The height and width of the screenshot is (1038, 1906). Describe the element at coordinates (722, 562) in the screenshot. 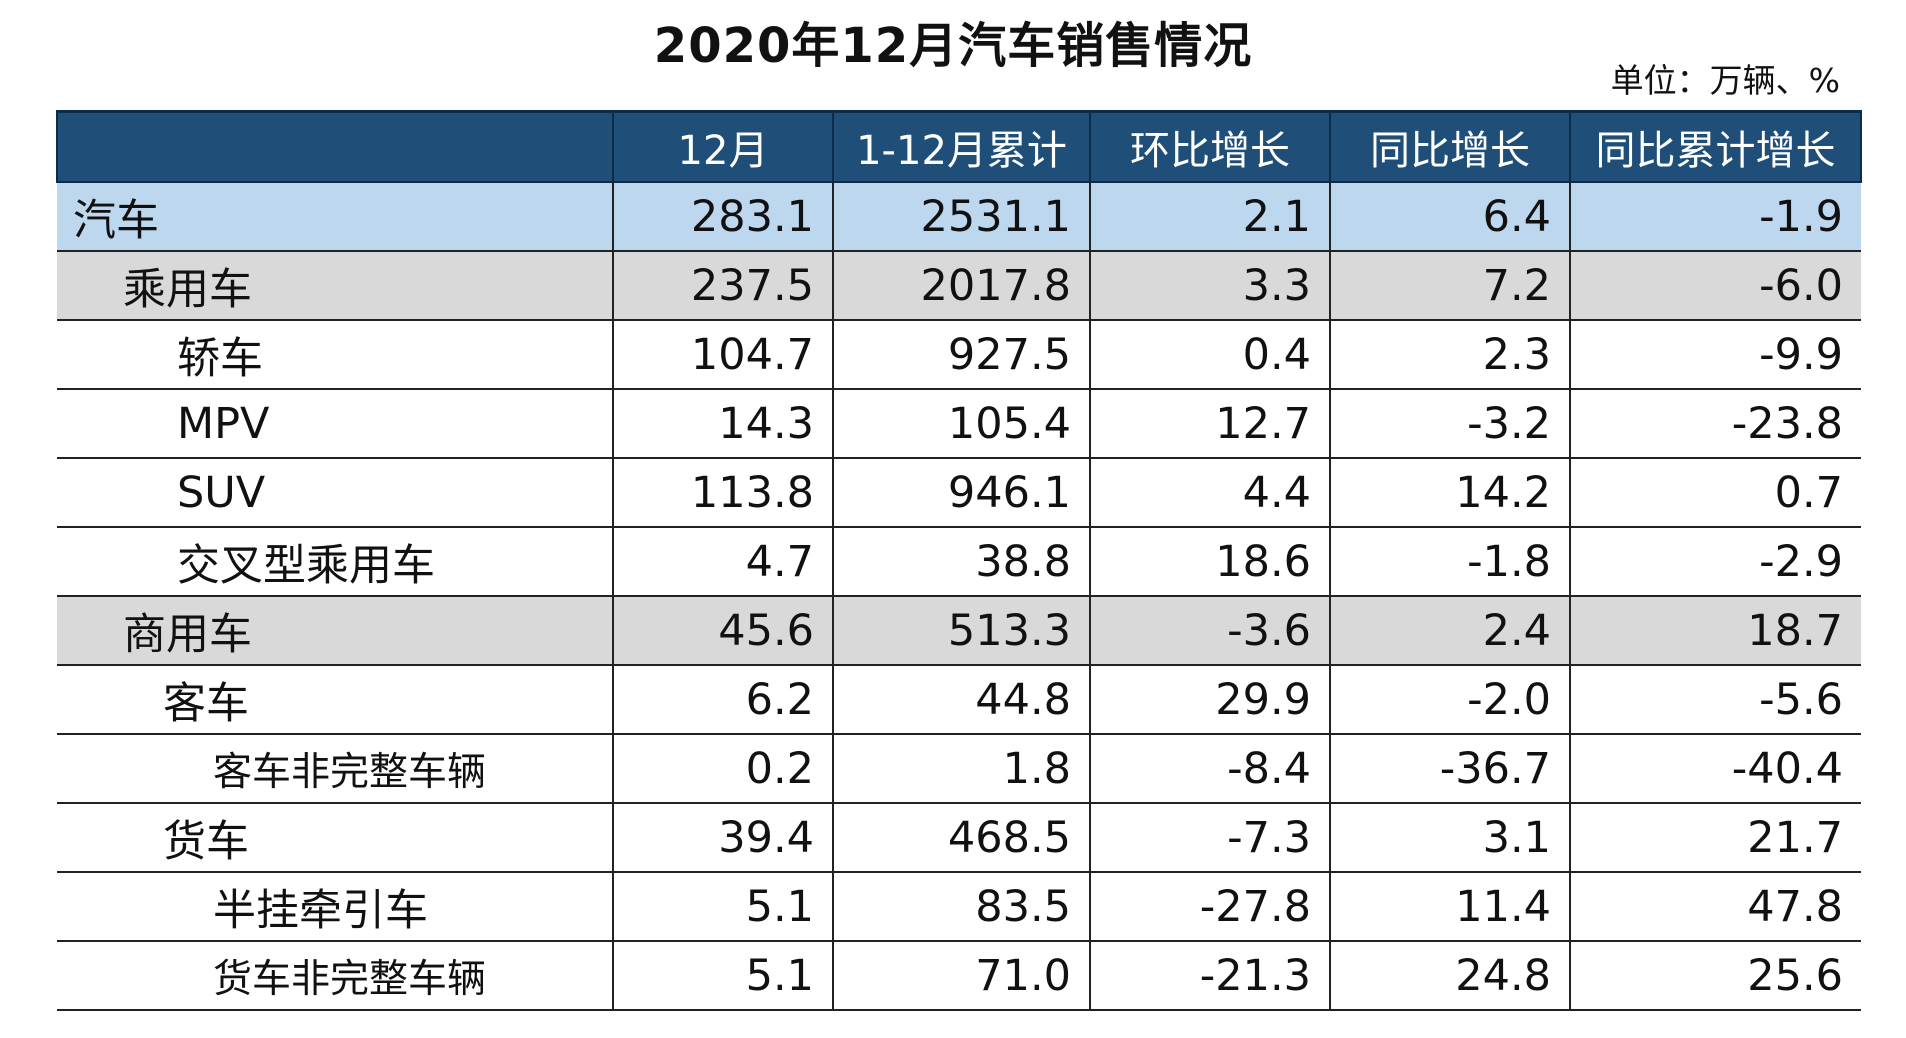

I see `cell-december: 4.7` at that location.